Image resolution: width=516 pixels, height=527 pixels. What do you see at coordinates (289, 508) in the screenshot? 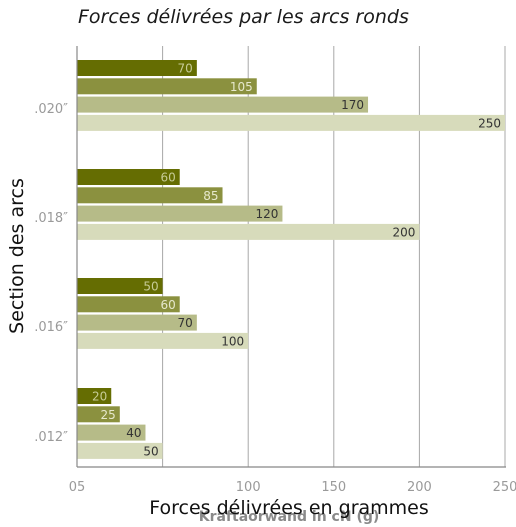
I see `x-axis-label: Forces délivrées en grammes` at bounding box center [289, 508].